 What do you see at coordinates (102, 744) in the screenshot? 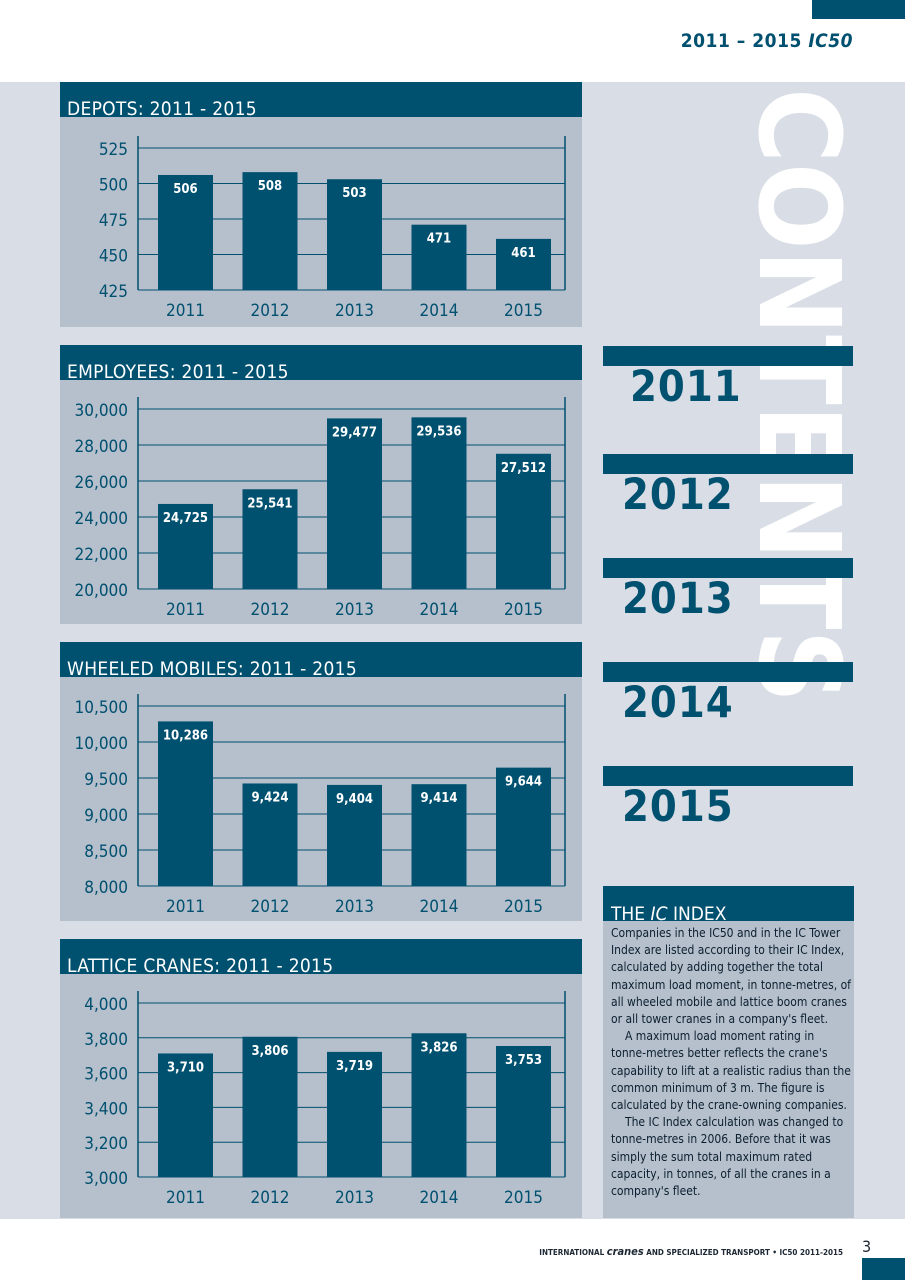
I see `y-tick-label: 10,000` at bounding box center [102, 744].